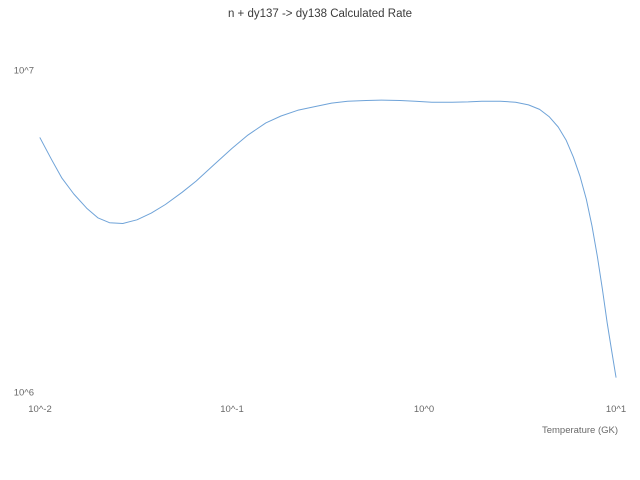 This screenshot has width=640, height=480. What do you see at coordinates (40, 409) in the screenshot?
I see `x-tick-label-1e-2: 10^-2` at bounding box center [40, 409].